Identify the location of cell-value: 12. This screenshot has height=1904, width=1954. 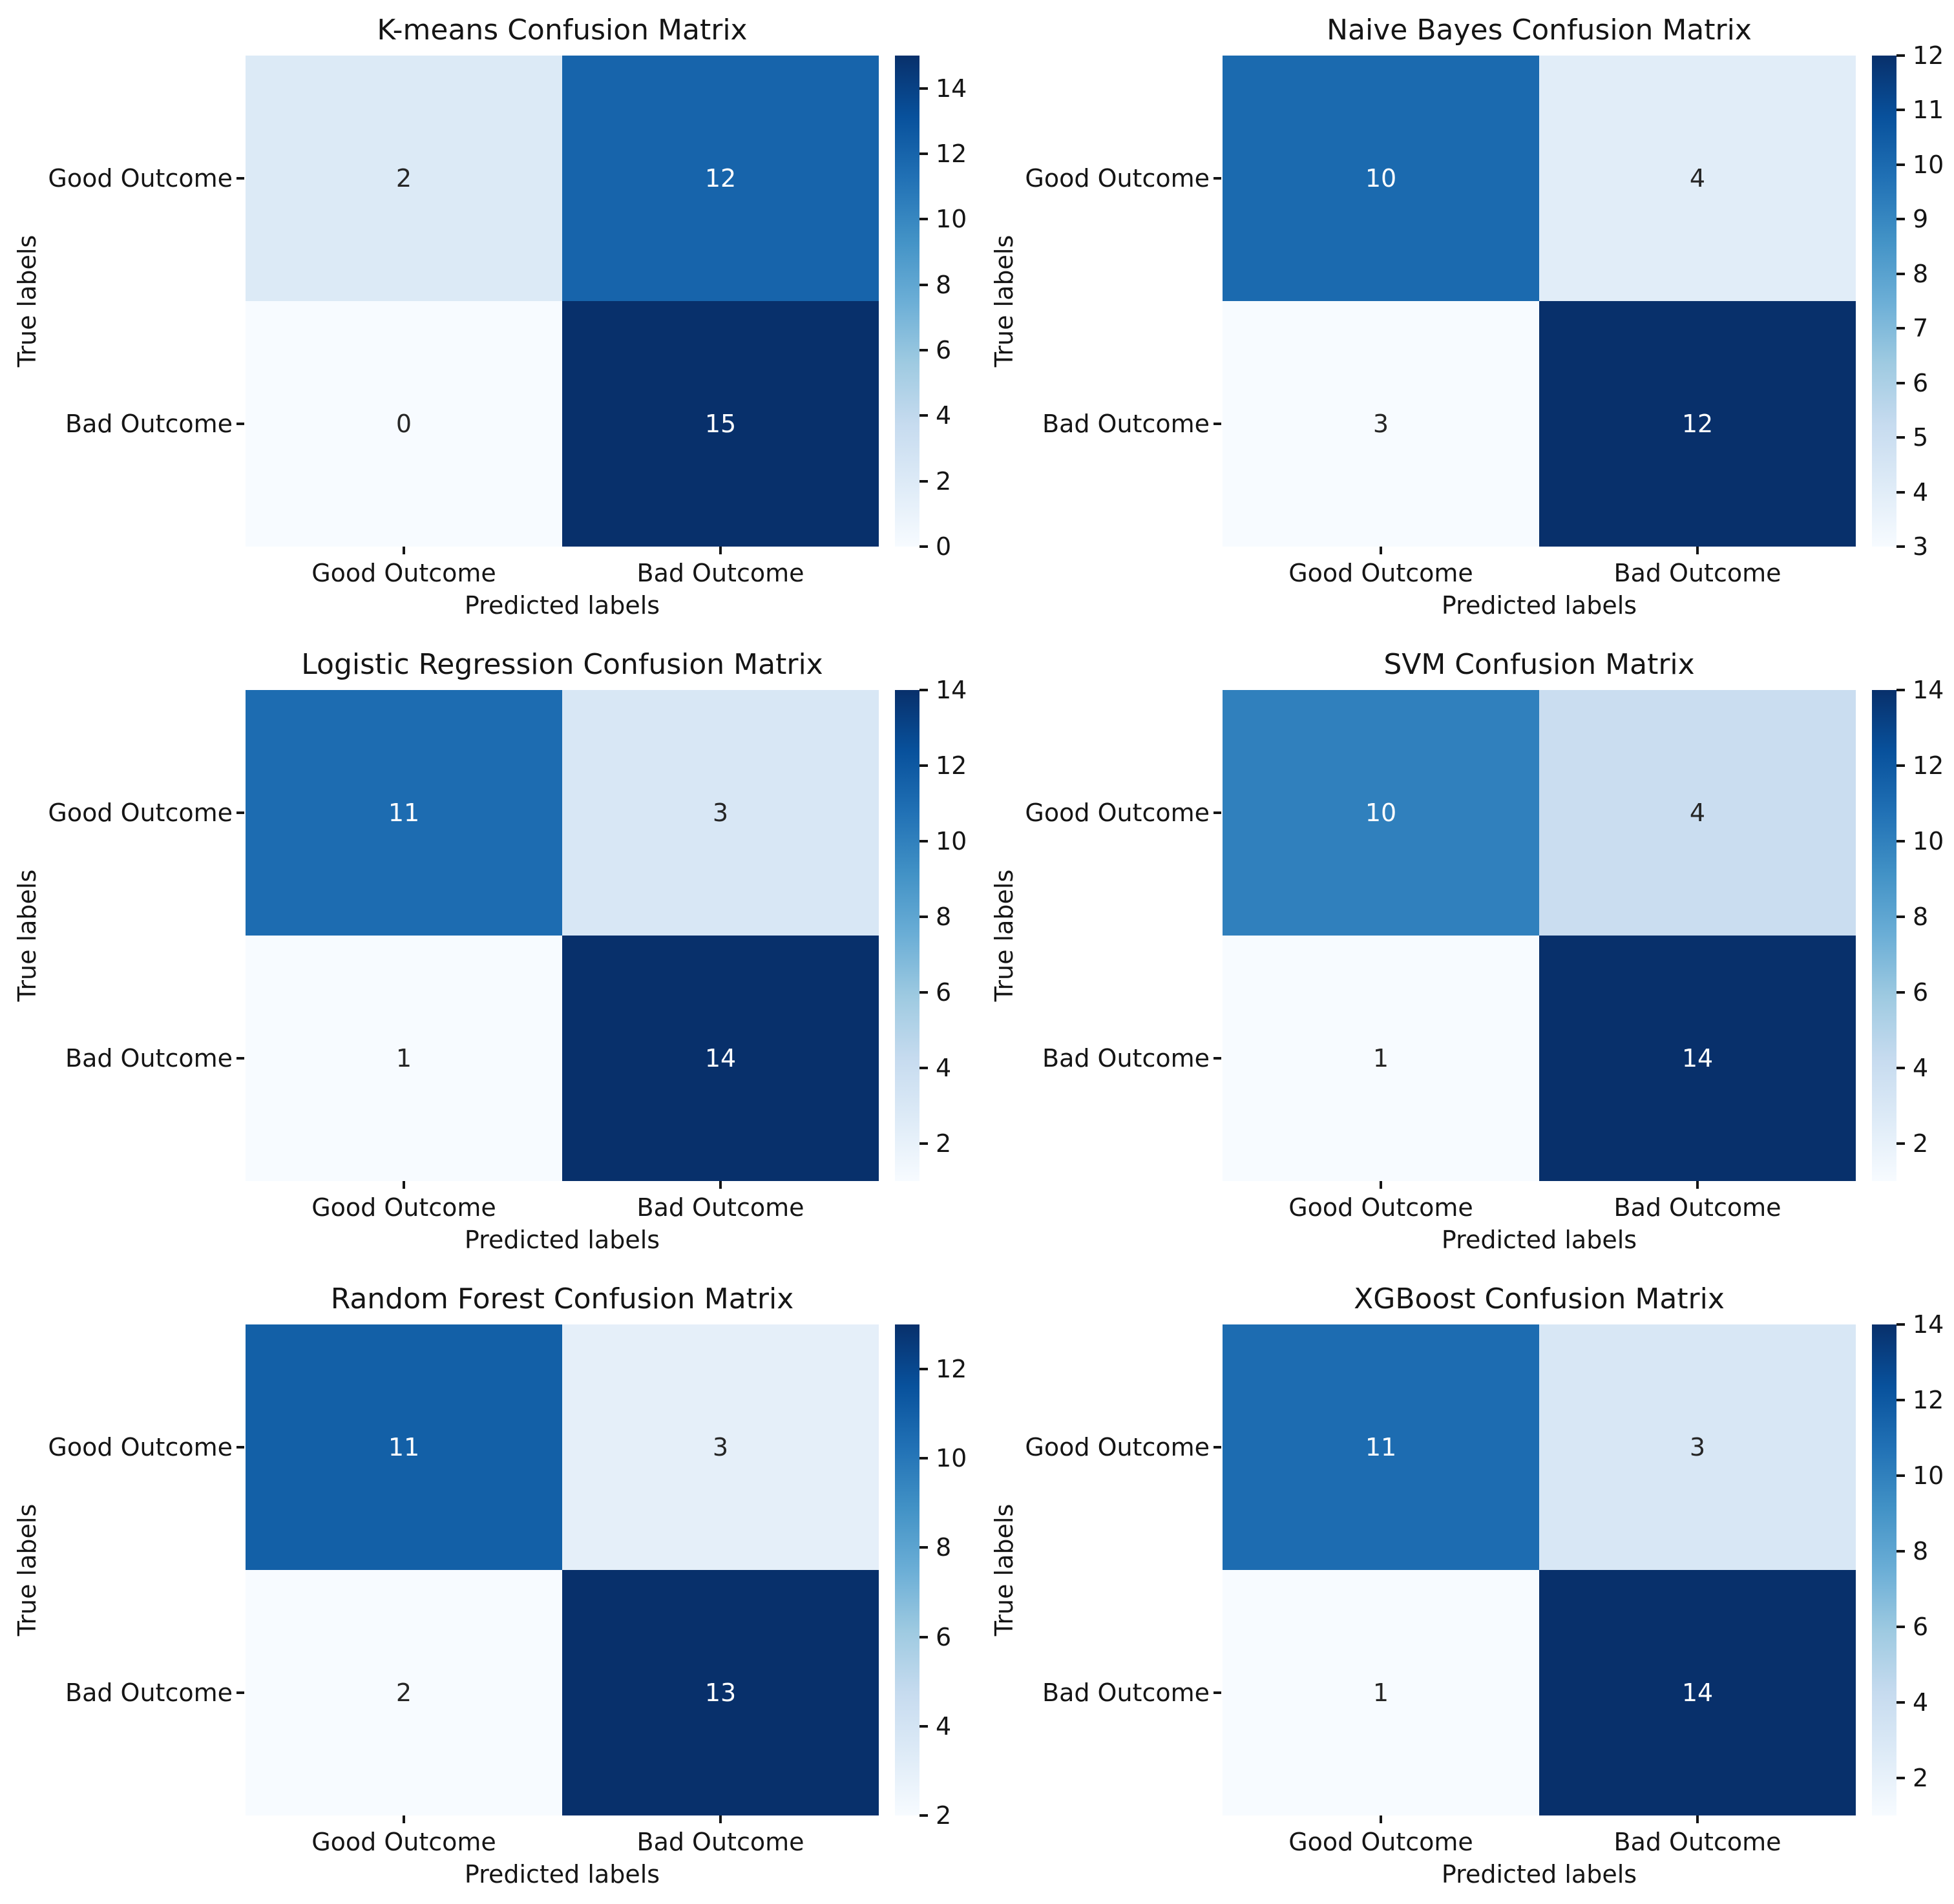
(1698, 424).